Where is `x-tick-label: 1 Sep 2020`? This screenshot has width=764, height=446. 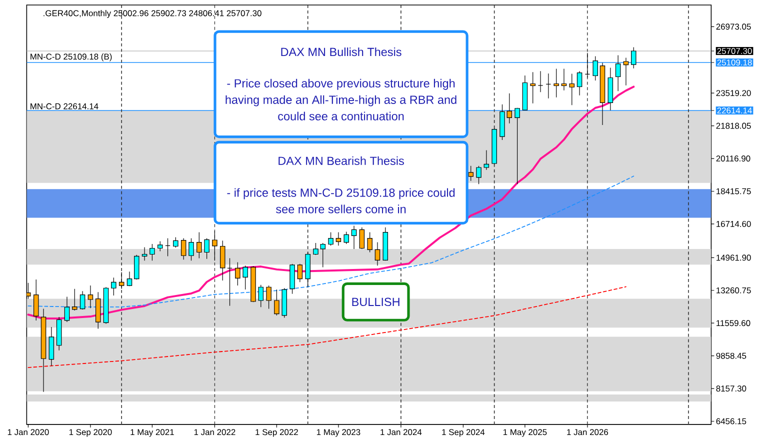 x-tick-label: 1 Sep 2020 is located at coordinates (90, 432).